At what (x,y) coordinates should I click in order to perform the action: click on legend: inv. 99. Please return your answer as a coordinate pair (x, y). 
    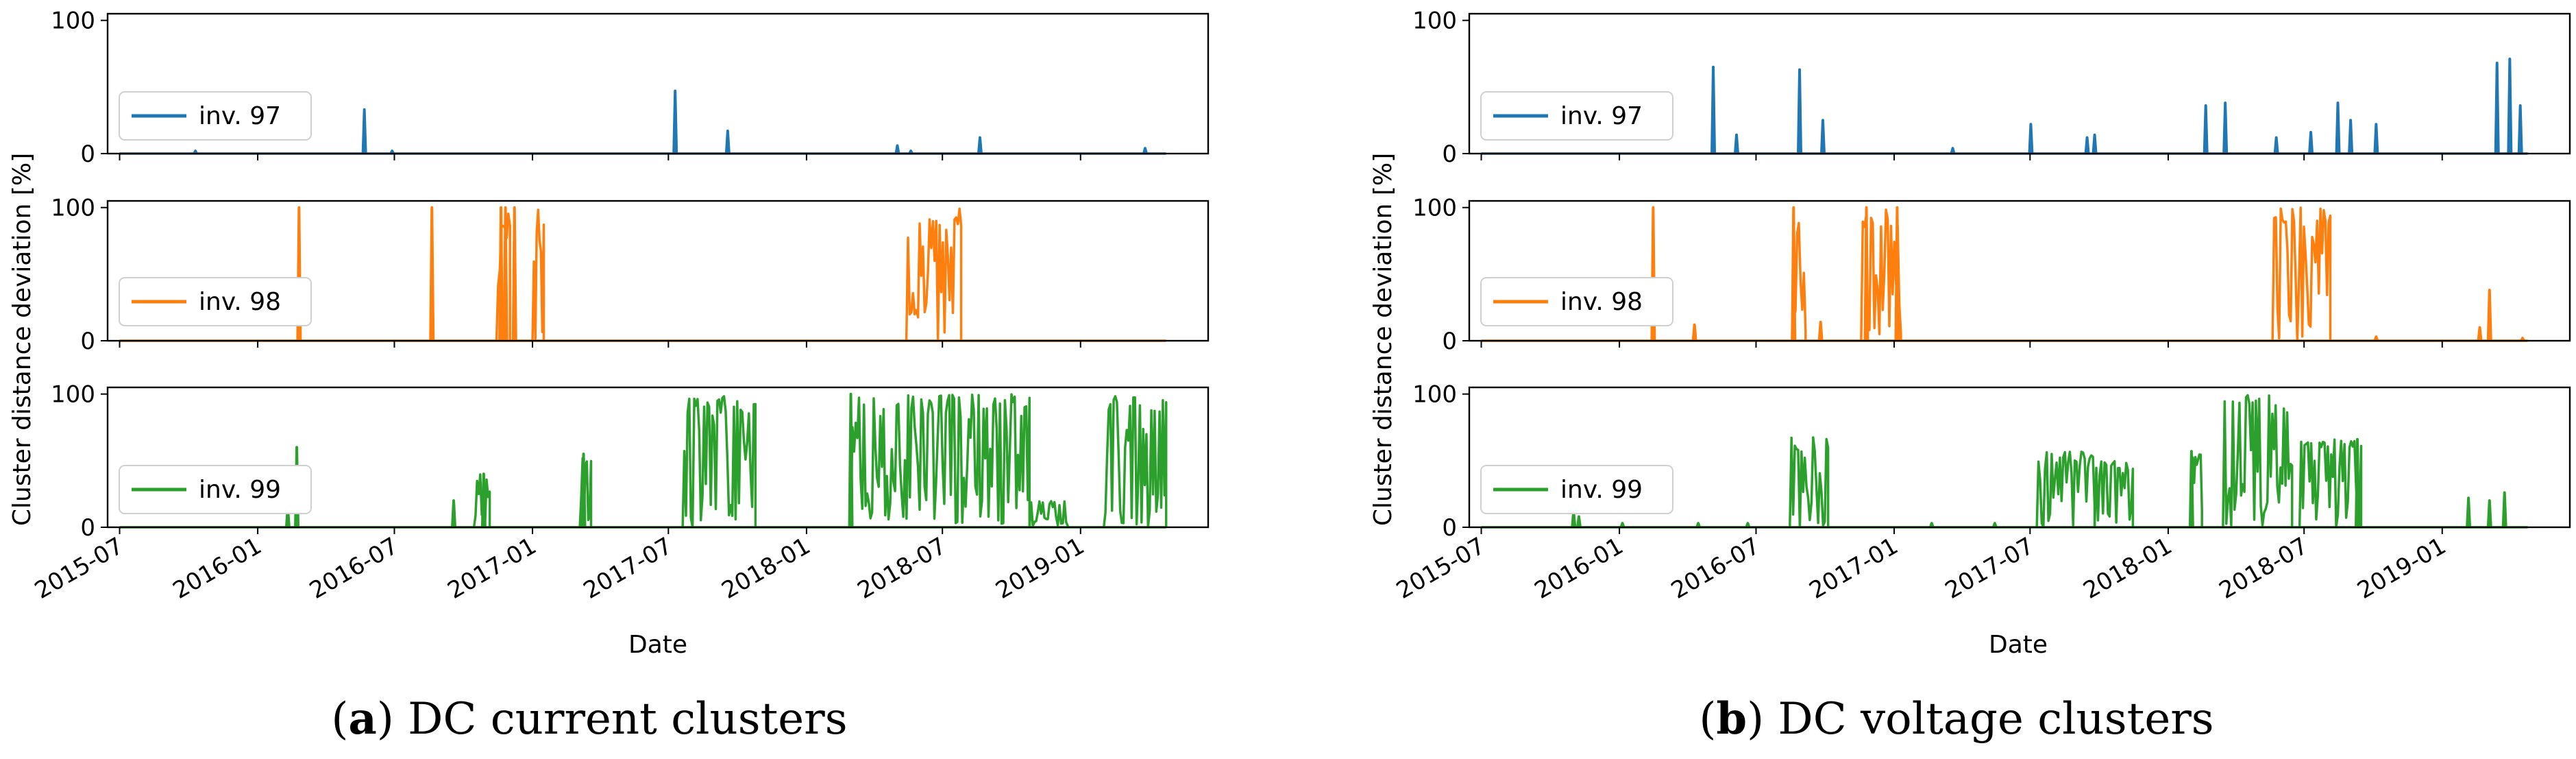
    Looking at the image, I should click on (1577, 489).